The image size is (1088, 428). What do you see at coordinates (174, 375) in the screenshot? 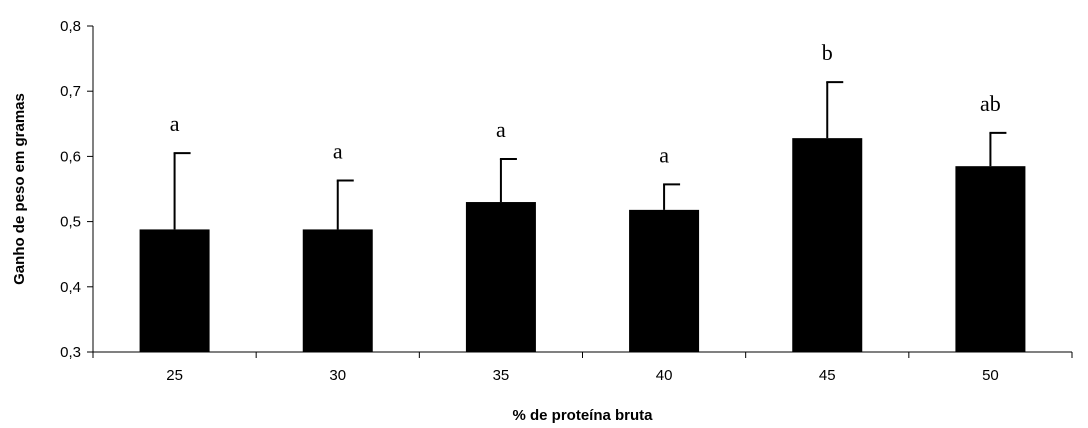
I see `x-tick-label: 25` at bounding box center [174, 375].